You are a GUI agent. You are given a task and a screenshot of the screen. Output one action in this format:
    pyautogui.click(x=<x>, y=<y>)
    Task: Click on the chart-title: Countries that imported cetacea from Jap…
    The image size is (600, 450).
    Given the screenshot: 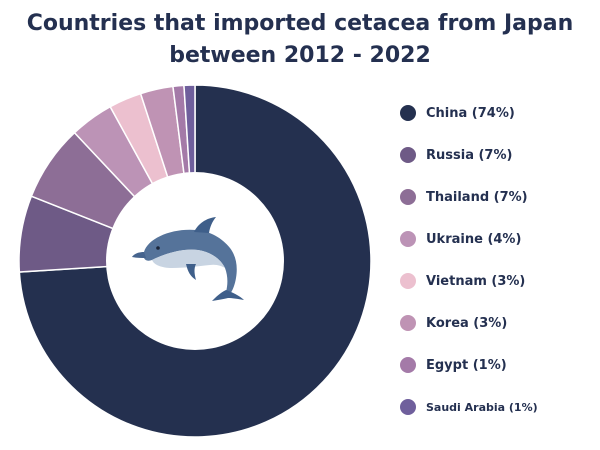 What is the action you would take?
    pyautogui.click(x=300, y=40)
    